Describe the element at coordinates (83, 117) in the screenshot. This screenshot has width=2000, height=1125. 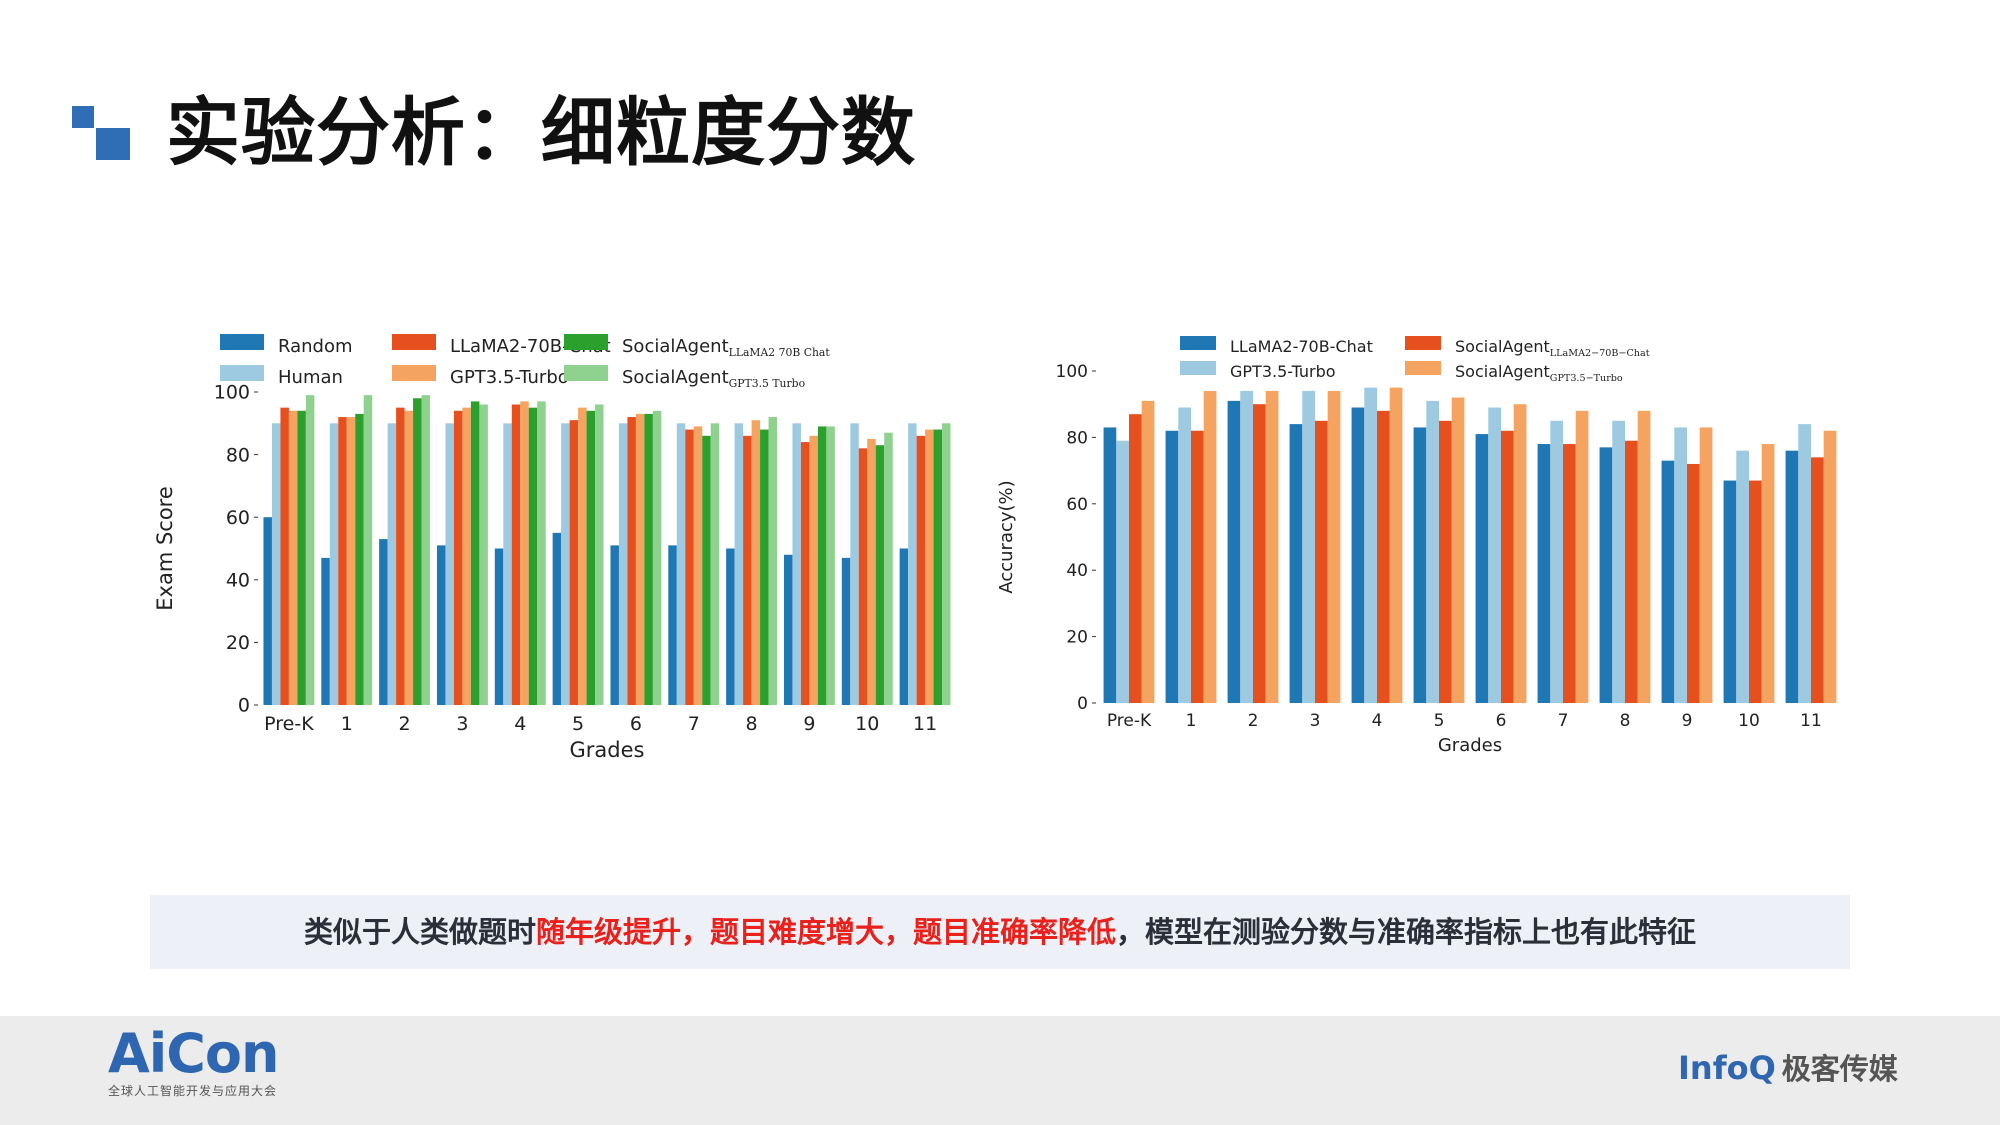
I see `title-square-small` at that location.